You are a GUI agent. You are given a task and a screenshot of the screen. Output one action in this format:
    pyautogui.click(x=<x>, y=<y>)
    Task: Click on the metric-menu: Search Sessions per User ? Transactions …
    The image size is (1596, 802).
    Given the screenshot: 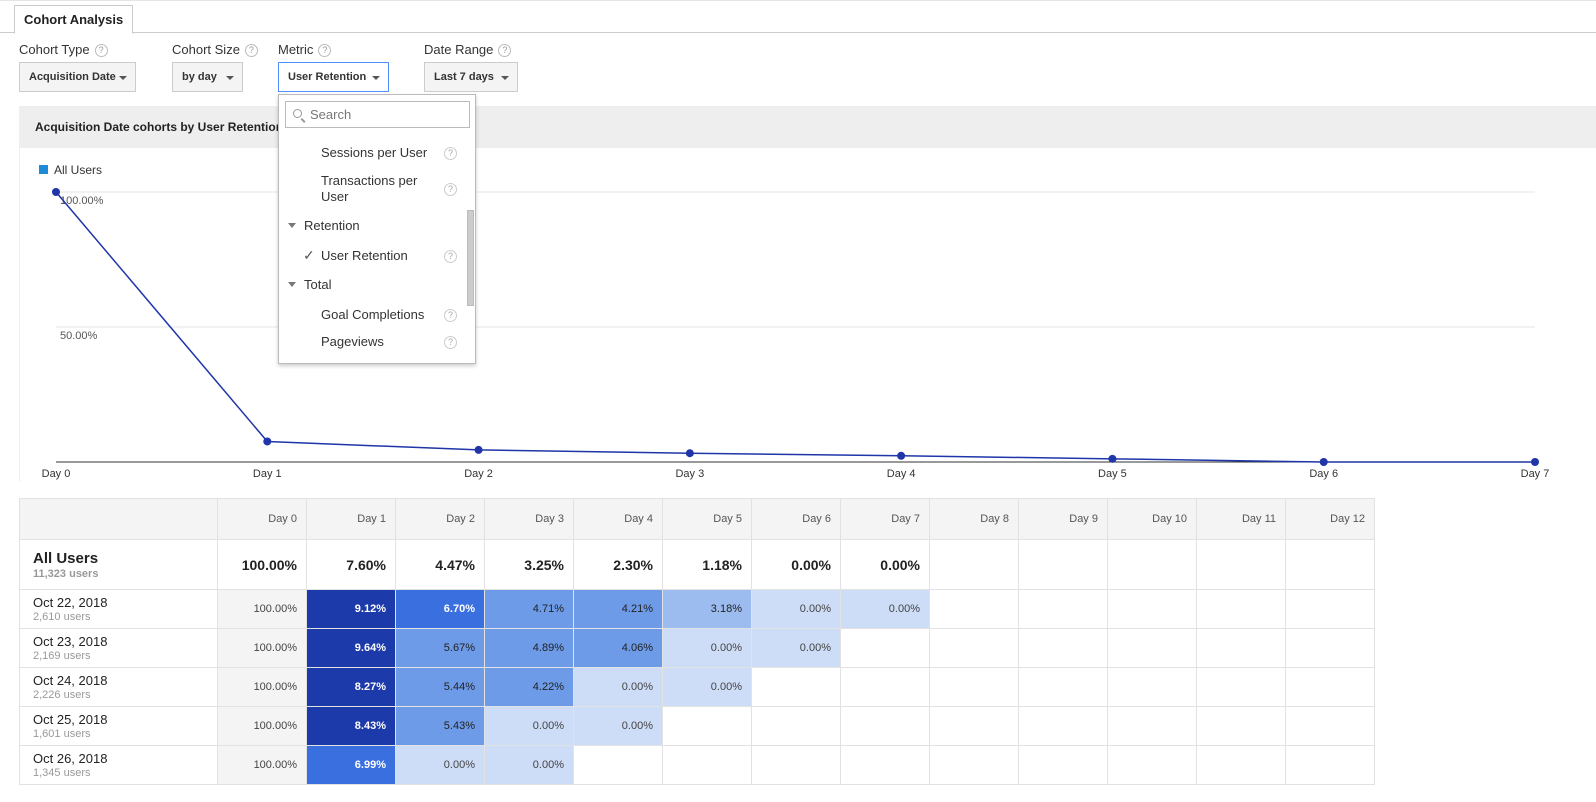 What is the action you would take?
    pyautogui.click(x=377, y=229)
    